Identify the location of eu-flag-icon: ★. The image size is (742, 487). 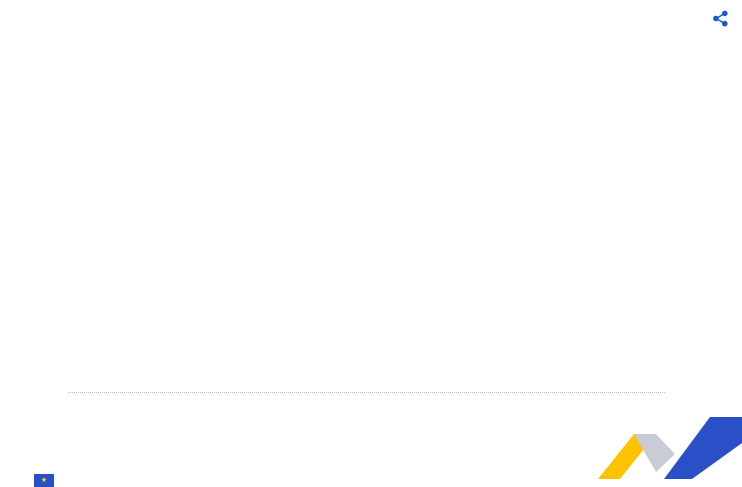
(44, 480).